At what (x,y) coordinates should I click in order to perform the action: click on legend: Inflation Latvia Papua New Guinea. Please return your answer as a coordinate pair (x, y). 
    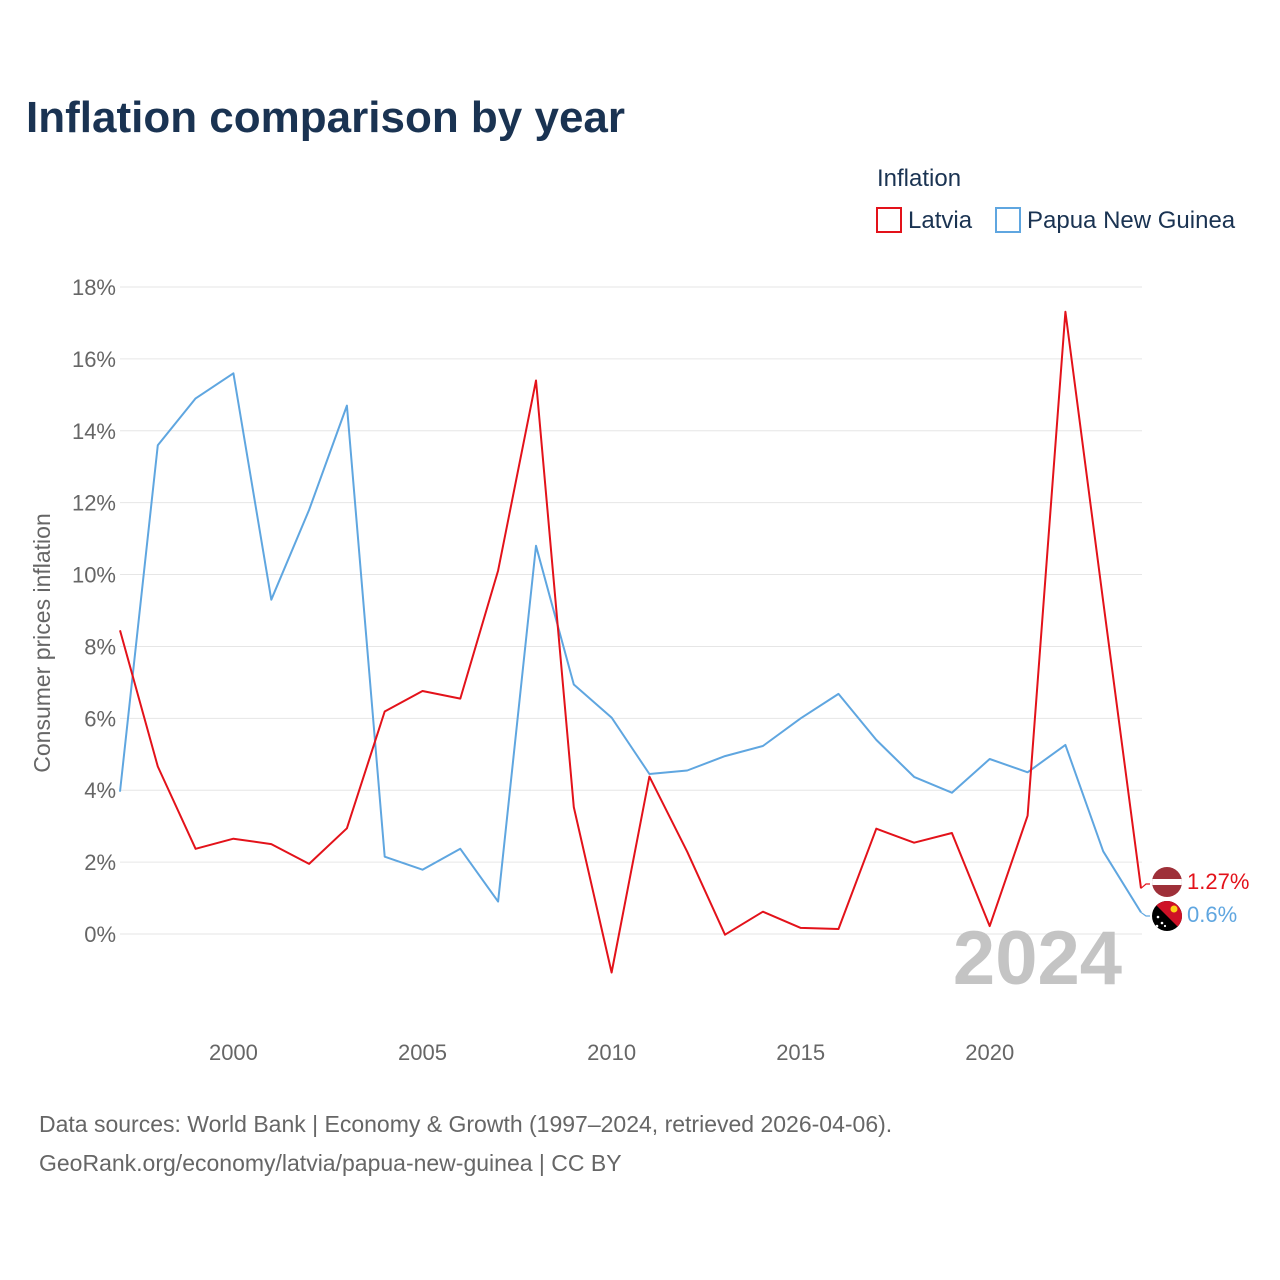
    Looking at the image, I should click on (1056, 199).